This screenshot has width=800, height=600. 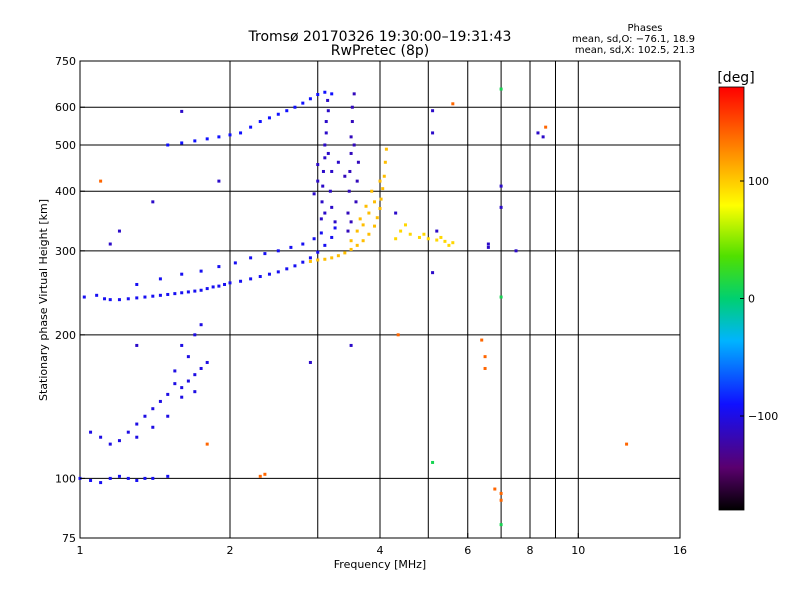 I want to click on y-tick-label: 200, so click(x=65, y=335).